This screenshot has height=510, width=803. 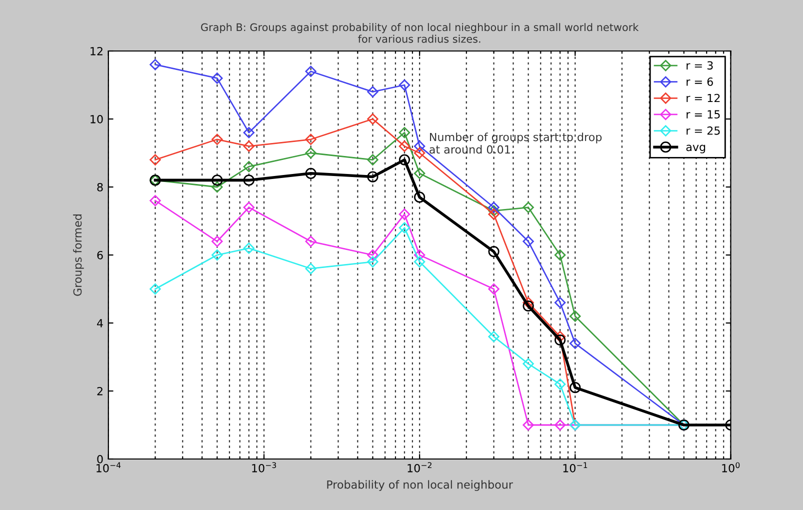 What do you see at coordinates (696, 149) in the screenshot?
I see `legend-label: avg` at bounding box center [696, 149].